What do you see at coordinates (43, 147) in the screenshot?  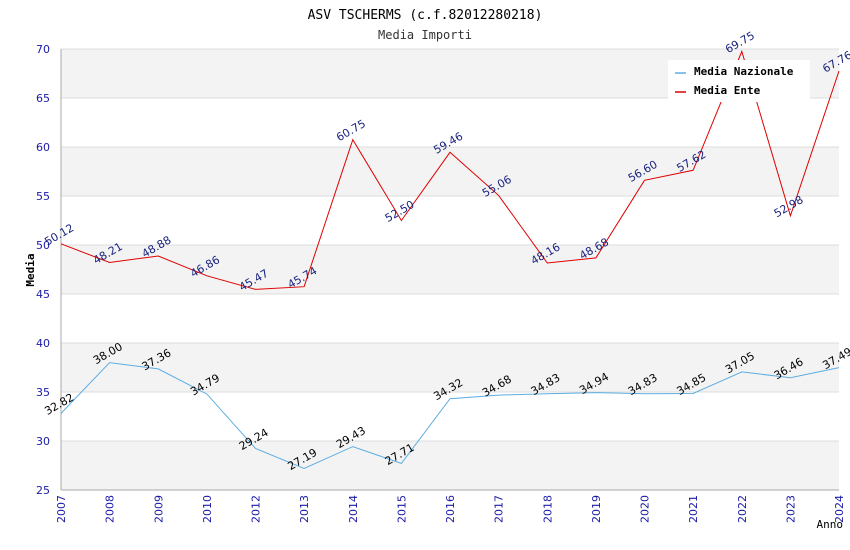 I see `y-tick-label-60: 60` at bounding box center [43, 147].